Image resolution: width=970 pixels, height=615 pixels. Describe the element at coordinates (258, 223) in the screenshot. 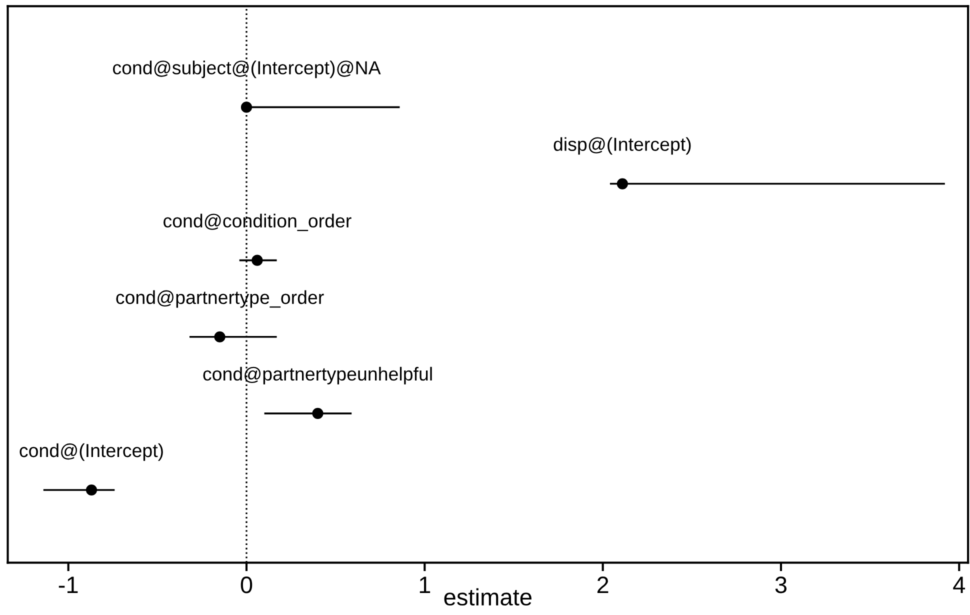

I see `y-tick-label: cond@condition_order` at that location.